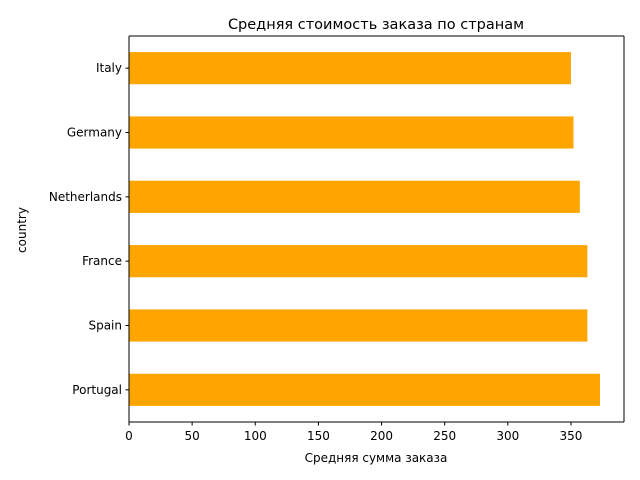  I want to click on y-tick-label: Netherlands, so click(85, 197).